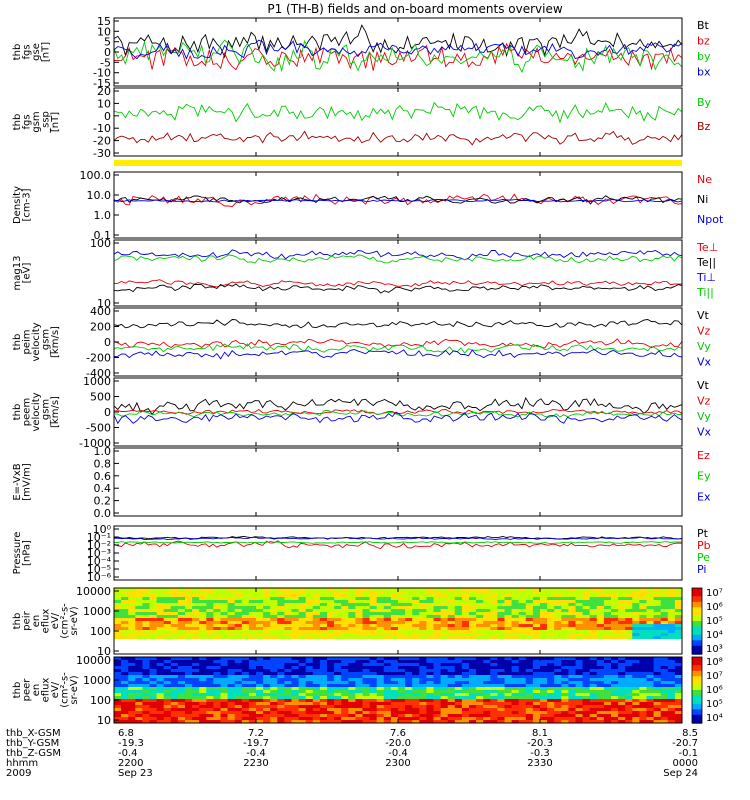  Describe the element at coordinates (398, 259) in the screenshot. I see `series-line-Ti||` at that location.